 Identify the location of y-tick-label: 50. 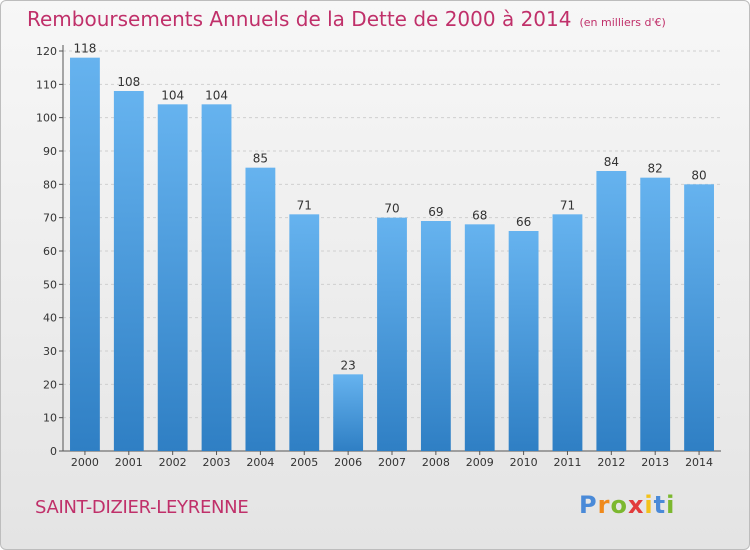
(50, 284).